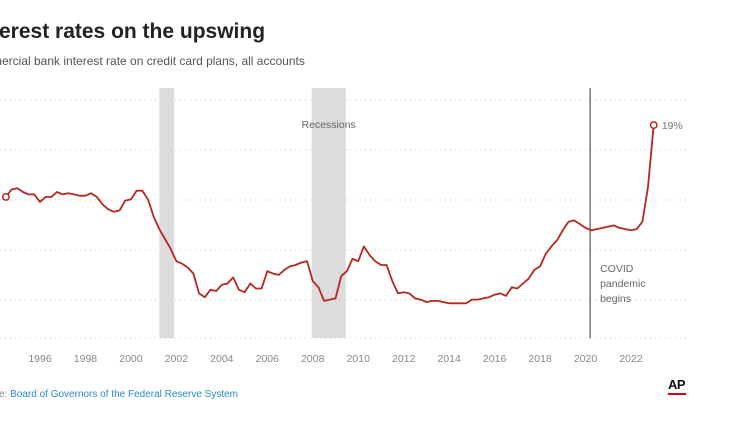 This screenshot has height=426, width=747. What do you see at coordinates (449, 359) in the screenshot?
I see `x-tick-label: 2014` at bounding box center [449, 359].